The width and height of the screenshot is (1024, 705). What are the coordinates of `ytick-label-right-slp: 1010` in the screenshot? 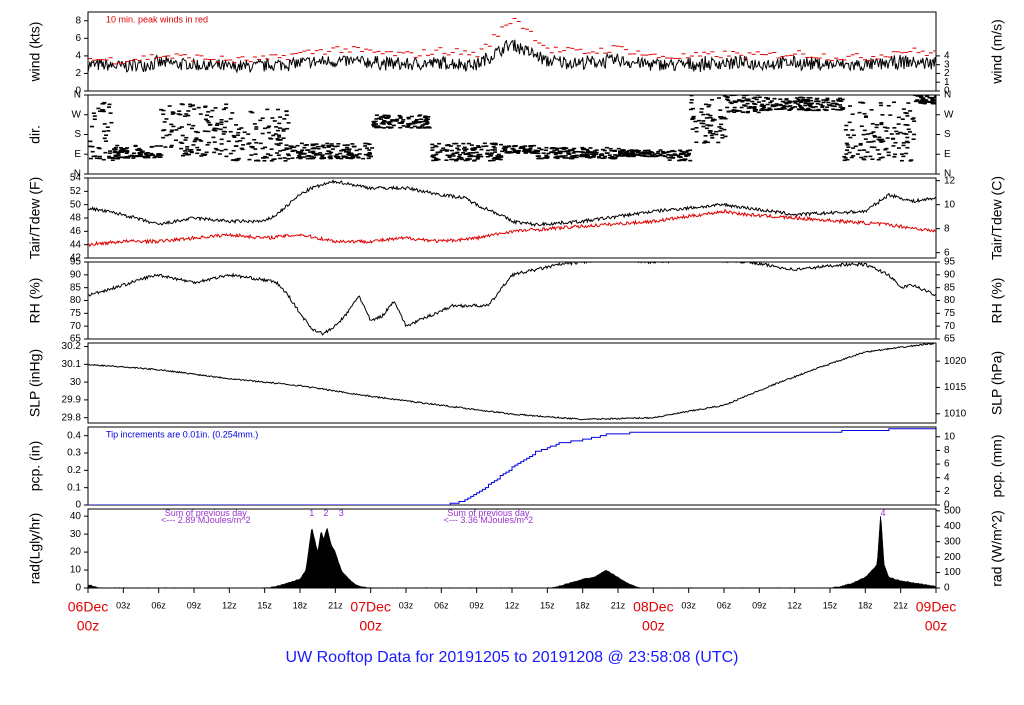 It's located at (955, 413).